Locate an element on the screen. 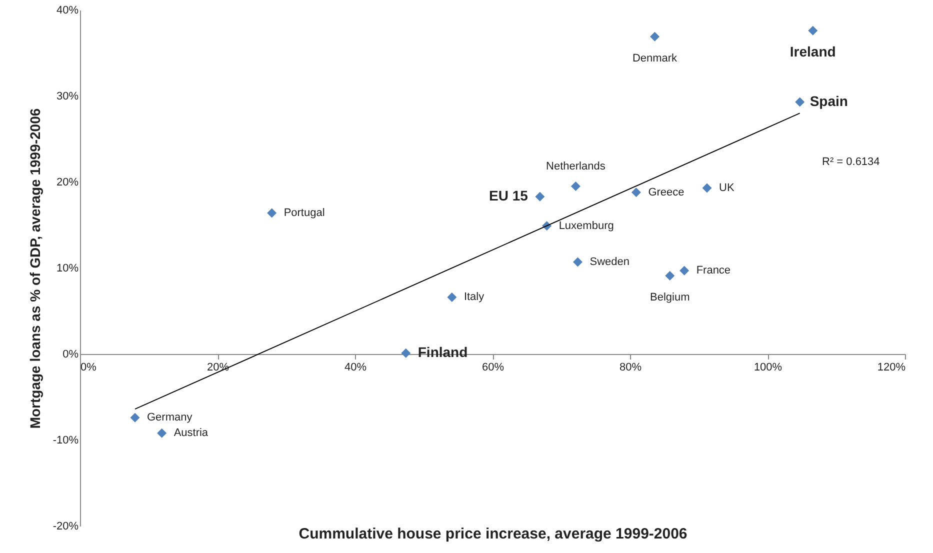  annotation: Italy is located at coordinates (474, 297).